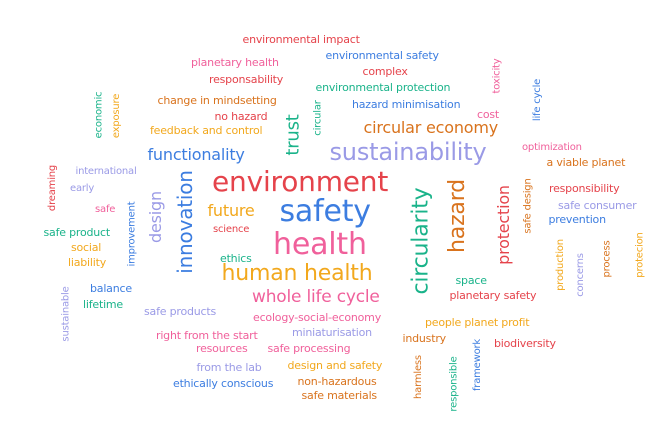  I want to click on word-cloud-term: innovation, so click(184, 222).